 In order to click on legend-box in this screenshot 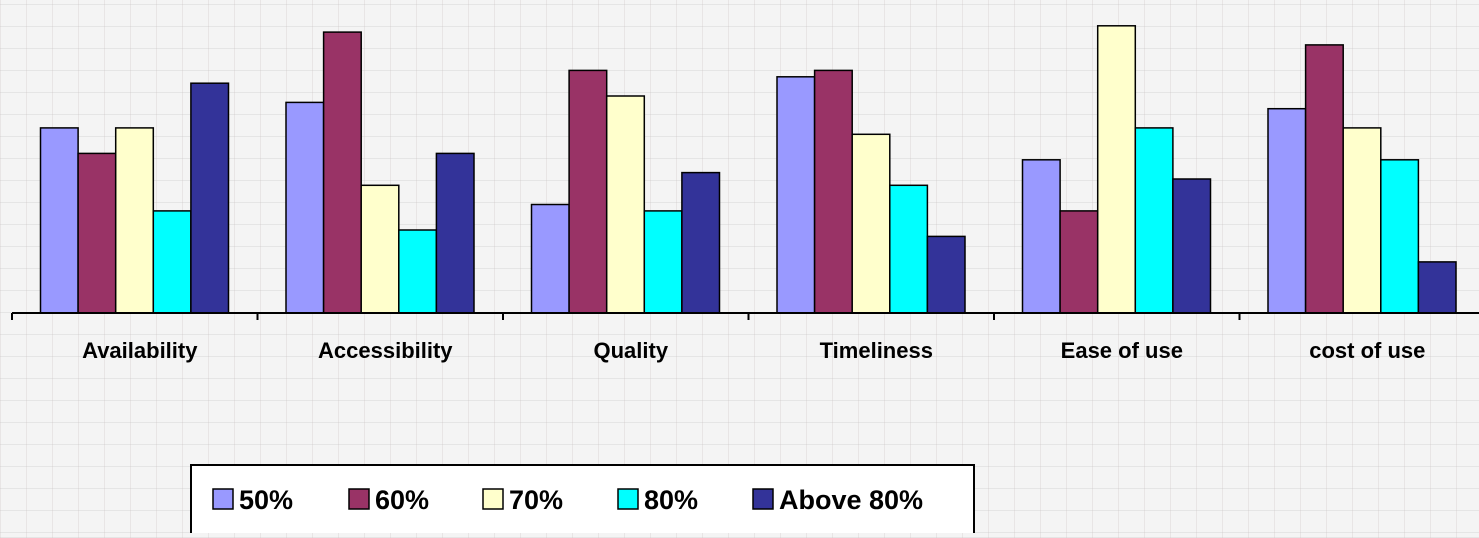, I will do `click(582, 501)`.